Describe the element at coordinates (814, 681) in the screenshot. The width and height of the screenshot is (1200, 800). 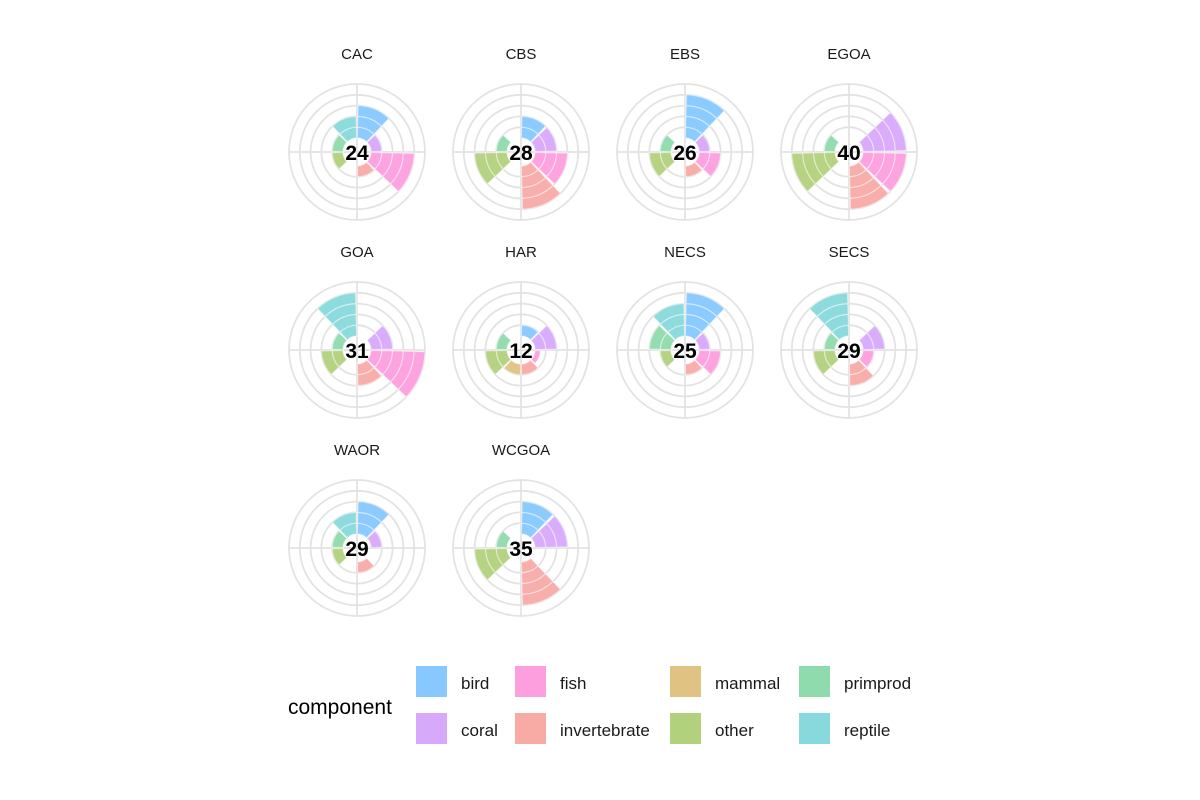
I see `legend-swatch-primprod` at that location.